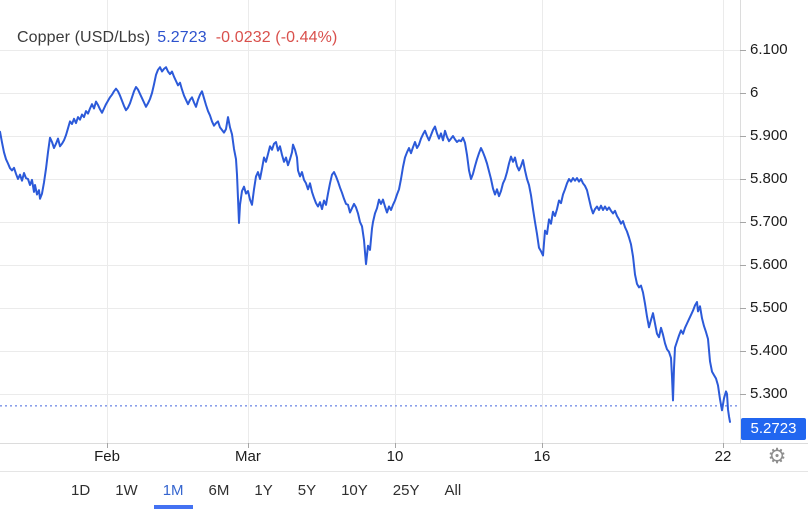  I want to click on range-tab-1y: 1Y, so click(263, 490).